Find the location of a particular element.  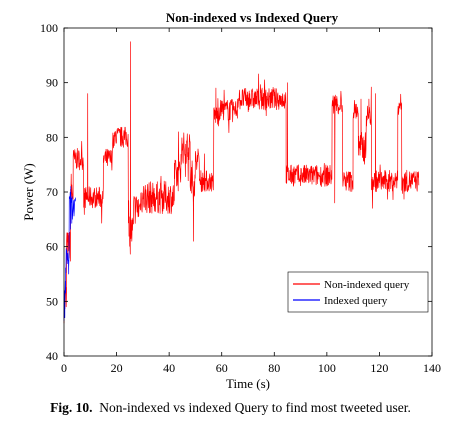

y-tick-label: 60 is located at coordinates (52, 247).